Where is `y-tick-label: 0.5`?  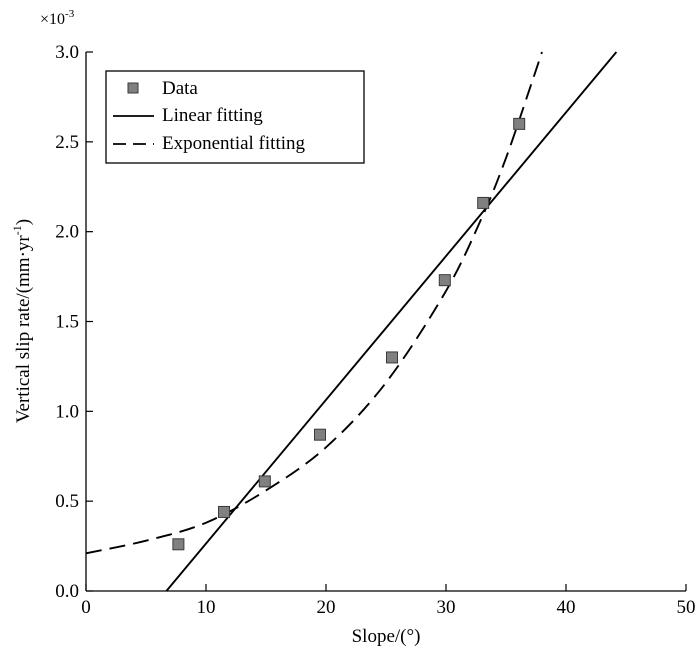
y-tick-label: 0.5 is located at coordinates (67, 501).